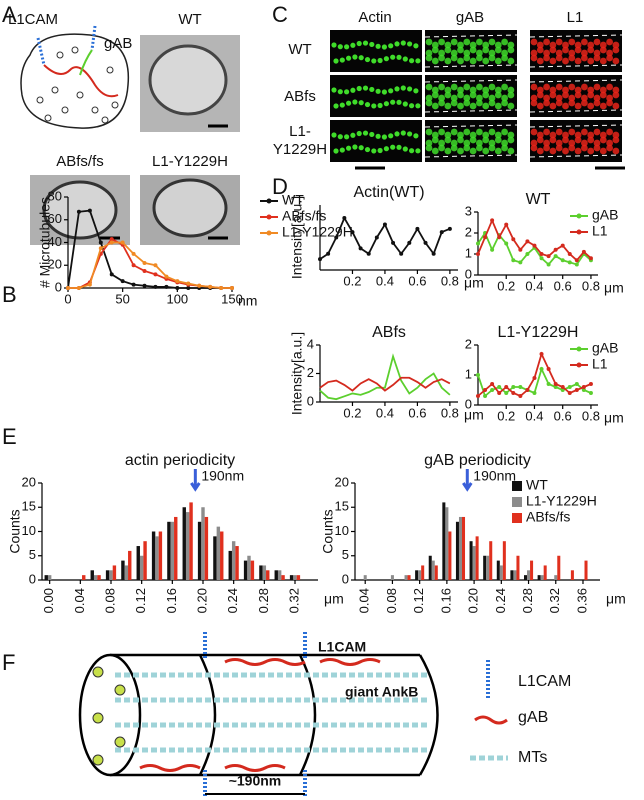  I want to click on x-tick-label: 0.08, so click(391, 600).